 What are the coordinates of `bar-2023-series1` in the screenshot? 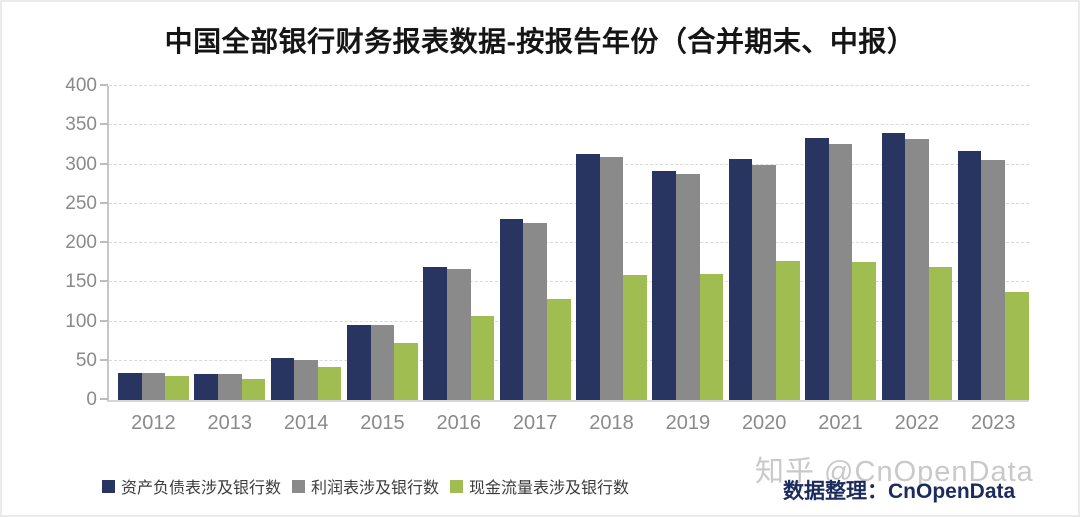 It's located at (969, 275).